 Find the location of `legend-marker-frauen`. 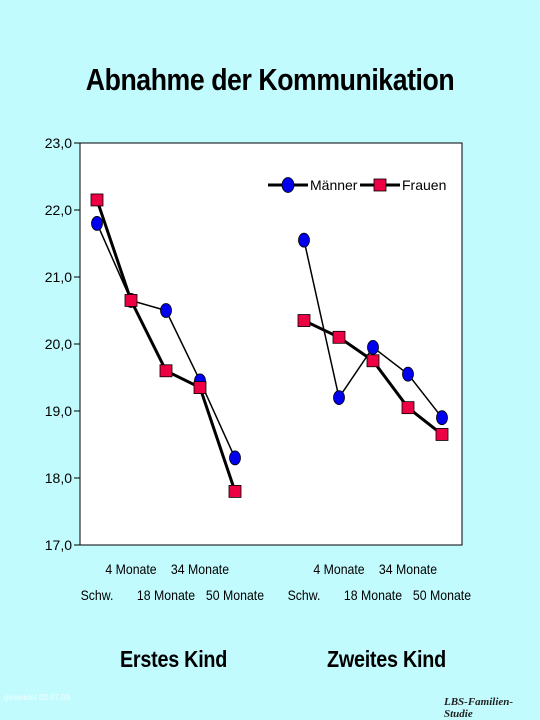

legend-marker-frauen is located at coordinates (380, 185).